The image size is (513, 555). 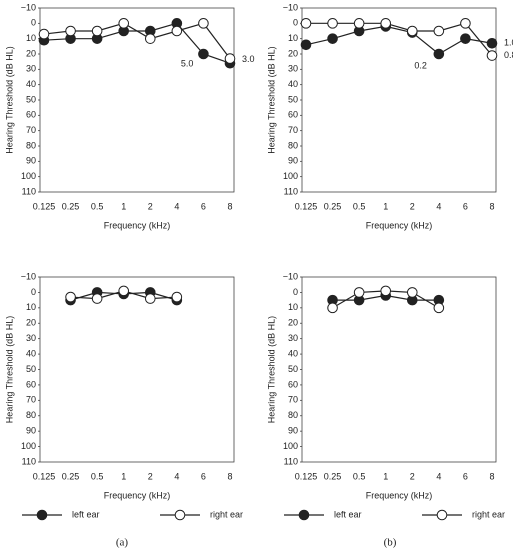 I want to click on panel-label: (a), so click(x=122, y=543).